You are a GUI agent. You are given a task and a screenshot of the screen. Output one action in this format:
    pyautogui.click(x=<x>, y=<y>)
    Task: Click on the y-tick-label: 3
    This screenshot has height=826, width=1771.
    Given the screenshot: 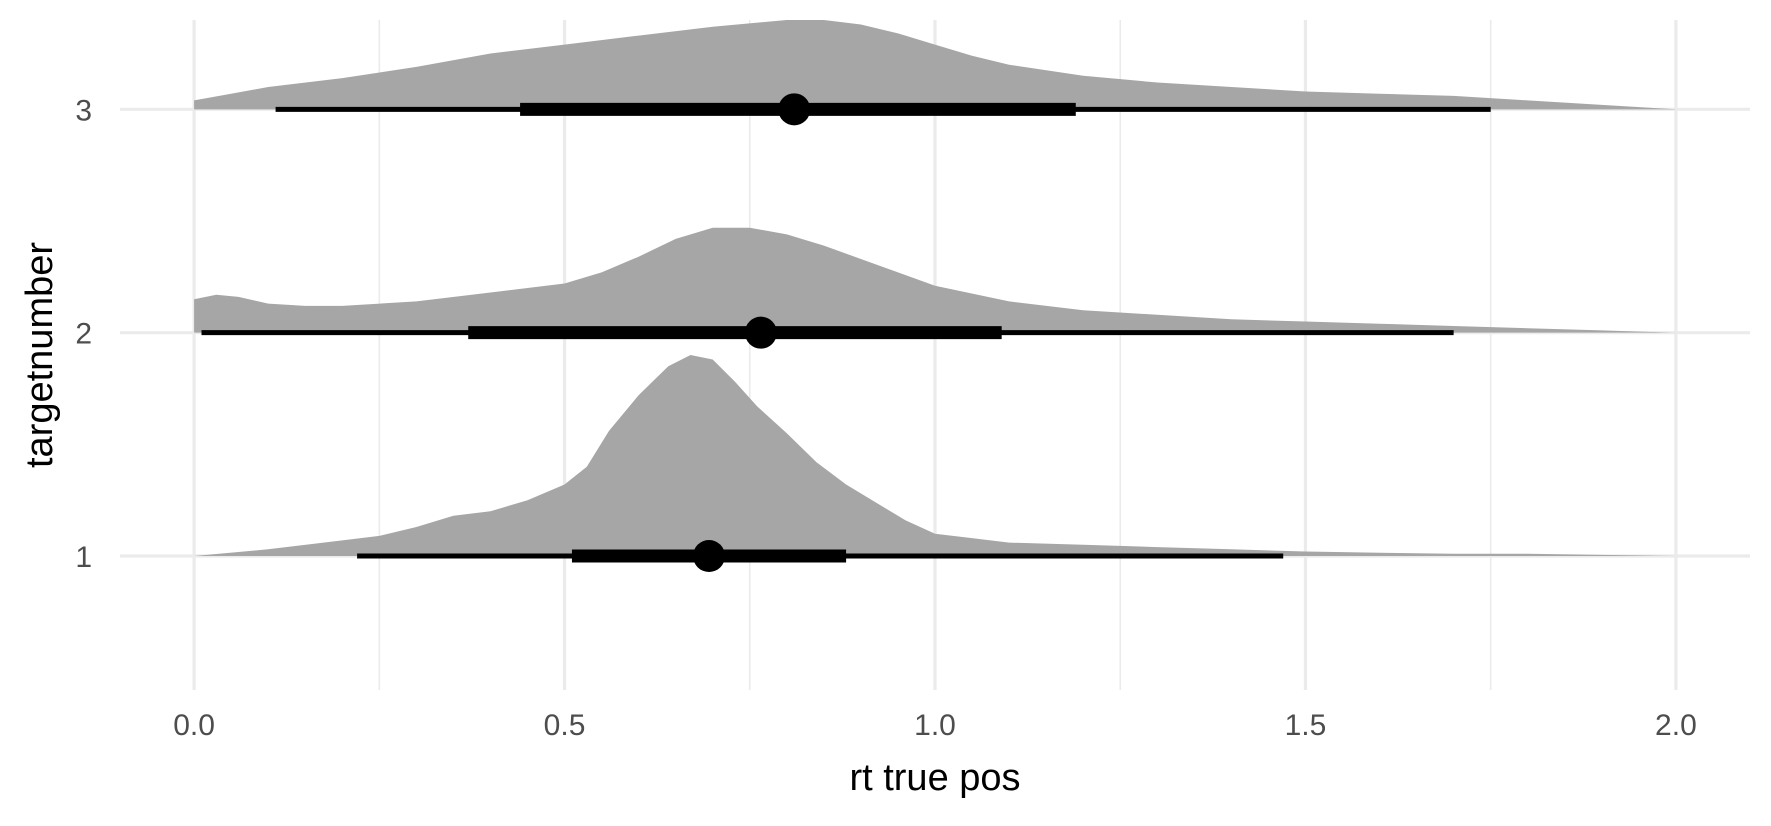 What is the action you would take?
    pyautogui.click(x=83, y=110)
    